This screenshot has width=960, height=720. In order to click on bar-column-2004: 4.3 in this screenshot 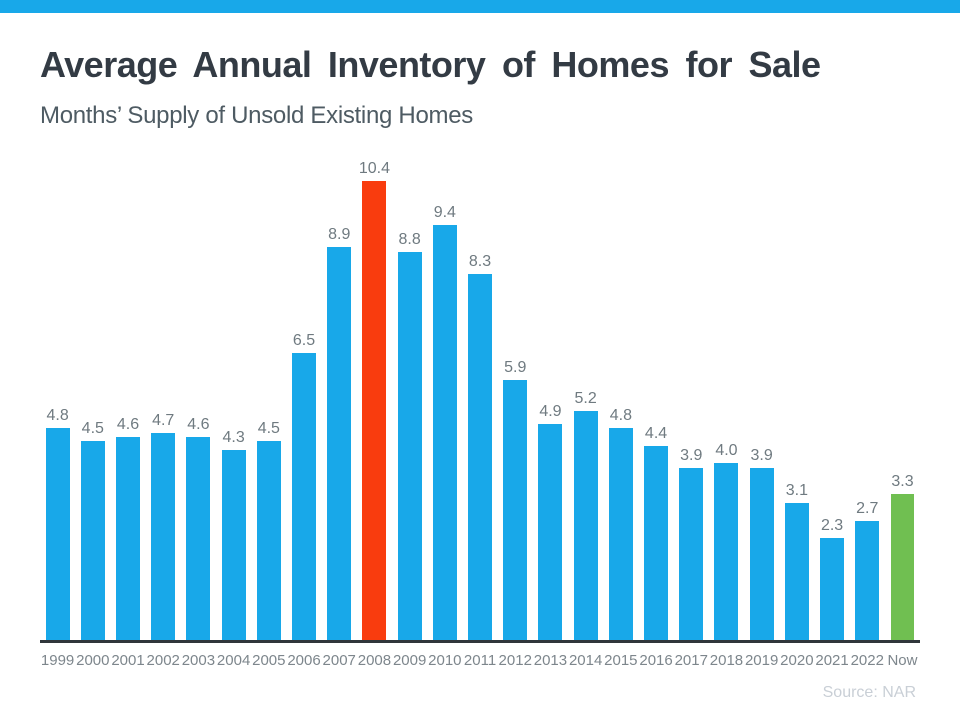, I will do `click(233, 535)`.